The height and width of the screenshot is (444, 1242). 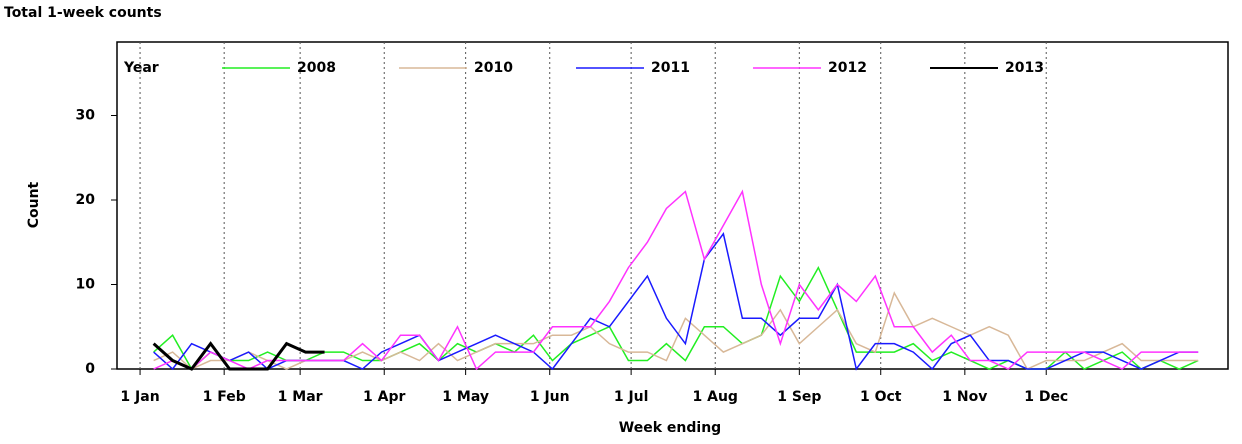 What do you see at coordinates (139, 397) in the screenshot?
I see `x-tick-label: 1 Jan` at bounding box center [139, 397].